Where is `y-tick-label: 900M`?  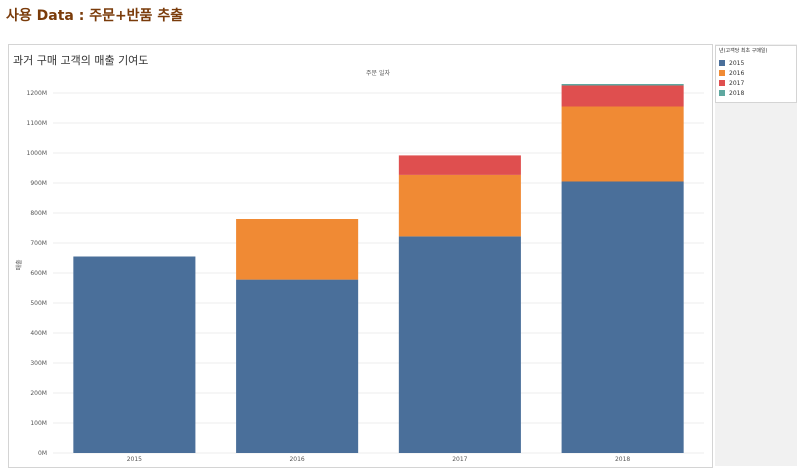 y-tick-label: 900M is located at coordinates (38, 183).